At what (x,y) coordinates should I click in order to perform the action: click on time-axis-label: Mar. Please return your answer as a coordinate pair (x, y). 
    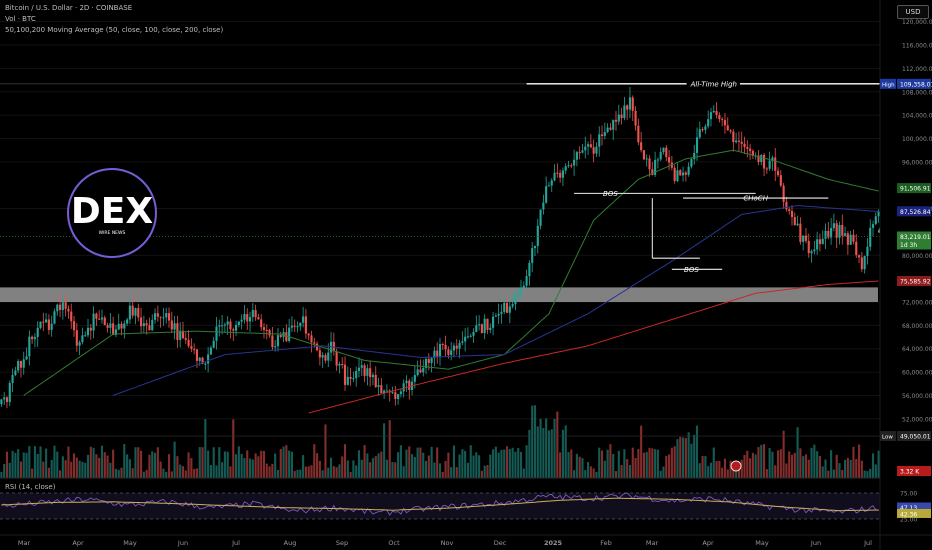
    Looking at the image, I should click on (24, 543).